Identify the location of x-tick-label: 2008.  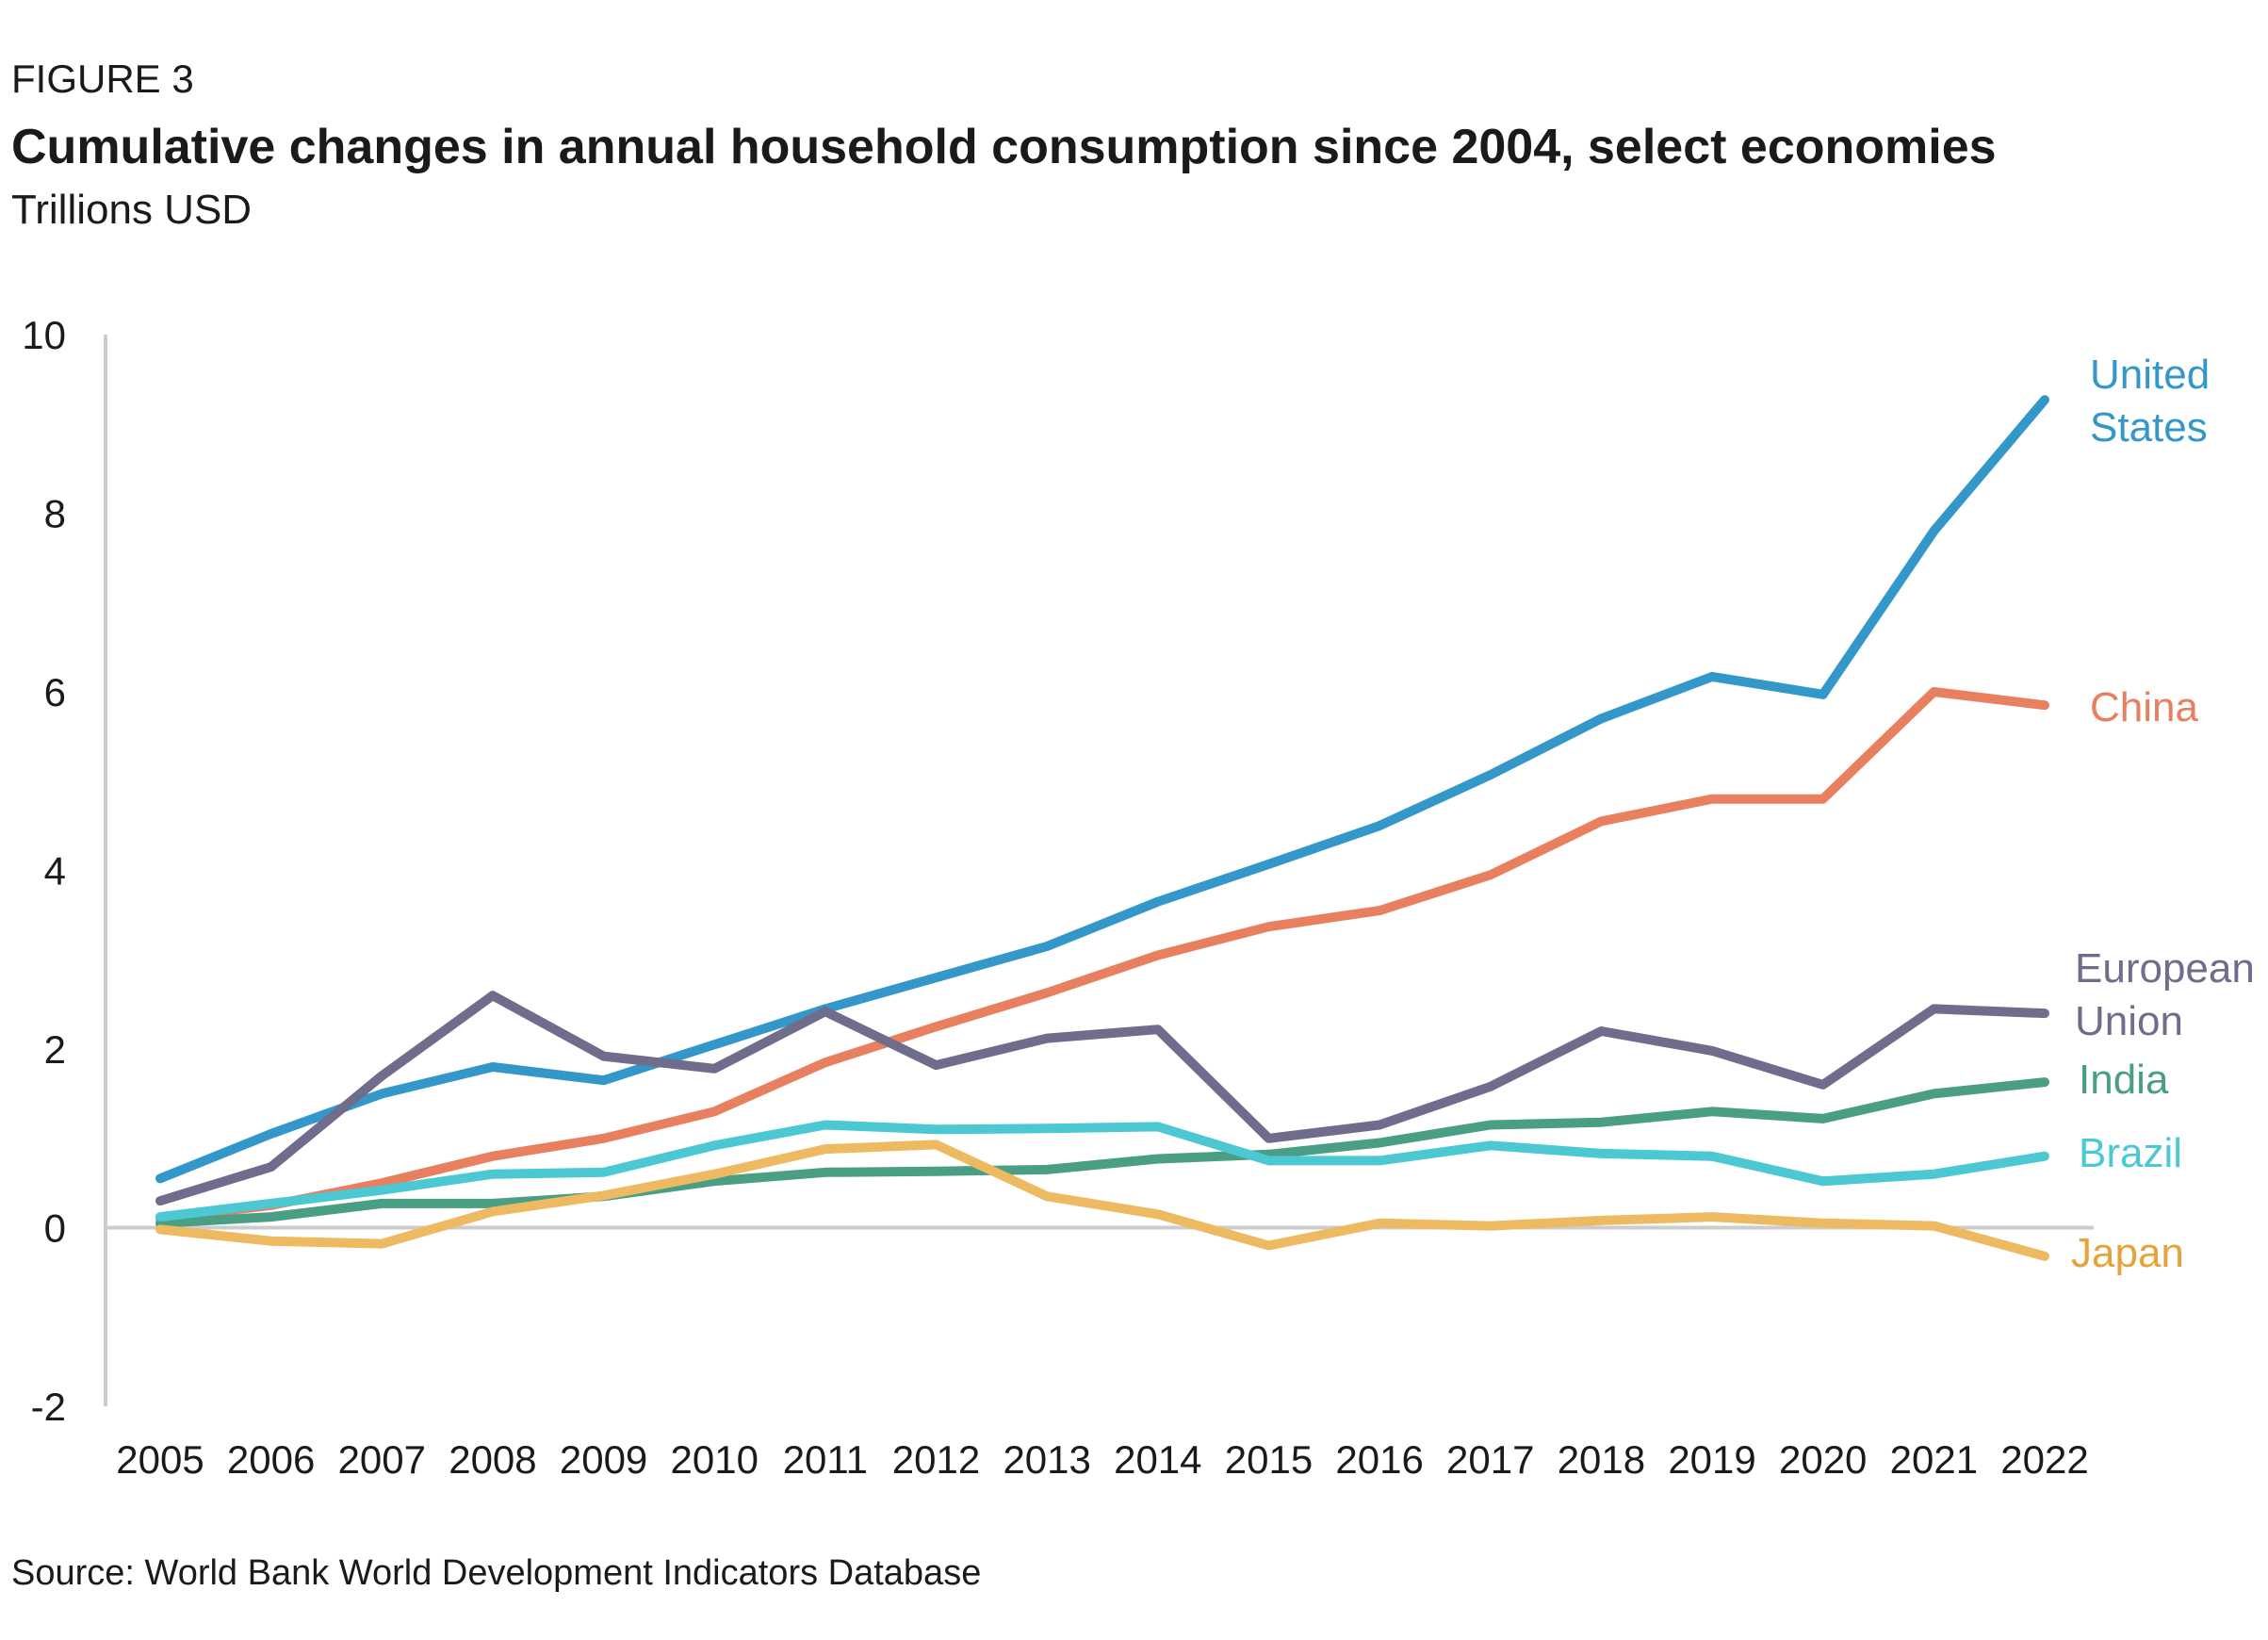
(492, 1459).